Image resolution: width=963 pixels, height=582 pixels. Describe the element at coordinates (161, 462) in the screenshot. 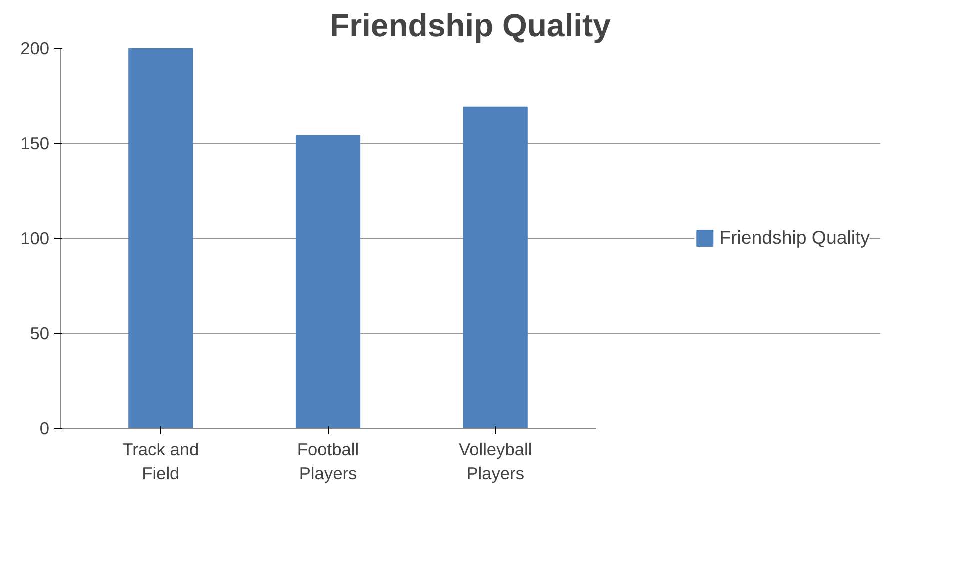

I see `x-tick-label: Track and Field` at that location.